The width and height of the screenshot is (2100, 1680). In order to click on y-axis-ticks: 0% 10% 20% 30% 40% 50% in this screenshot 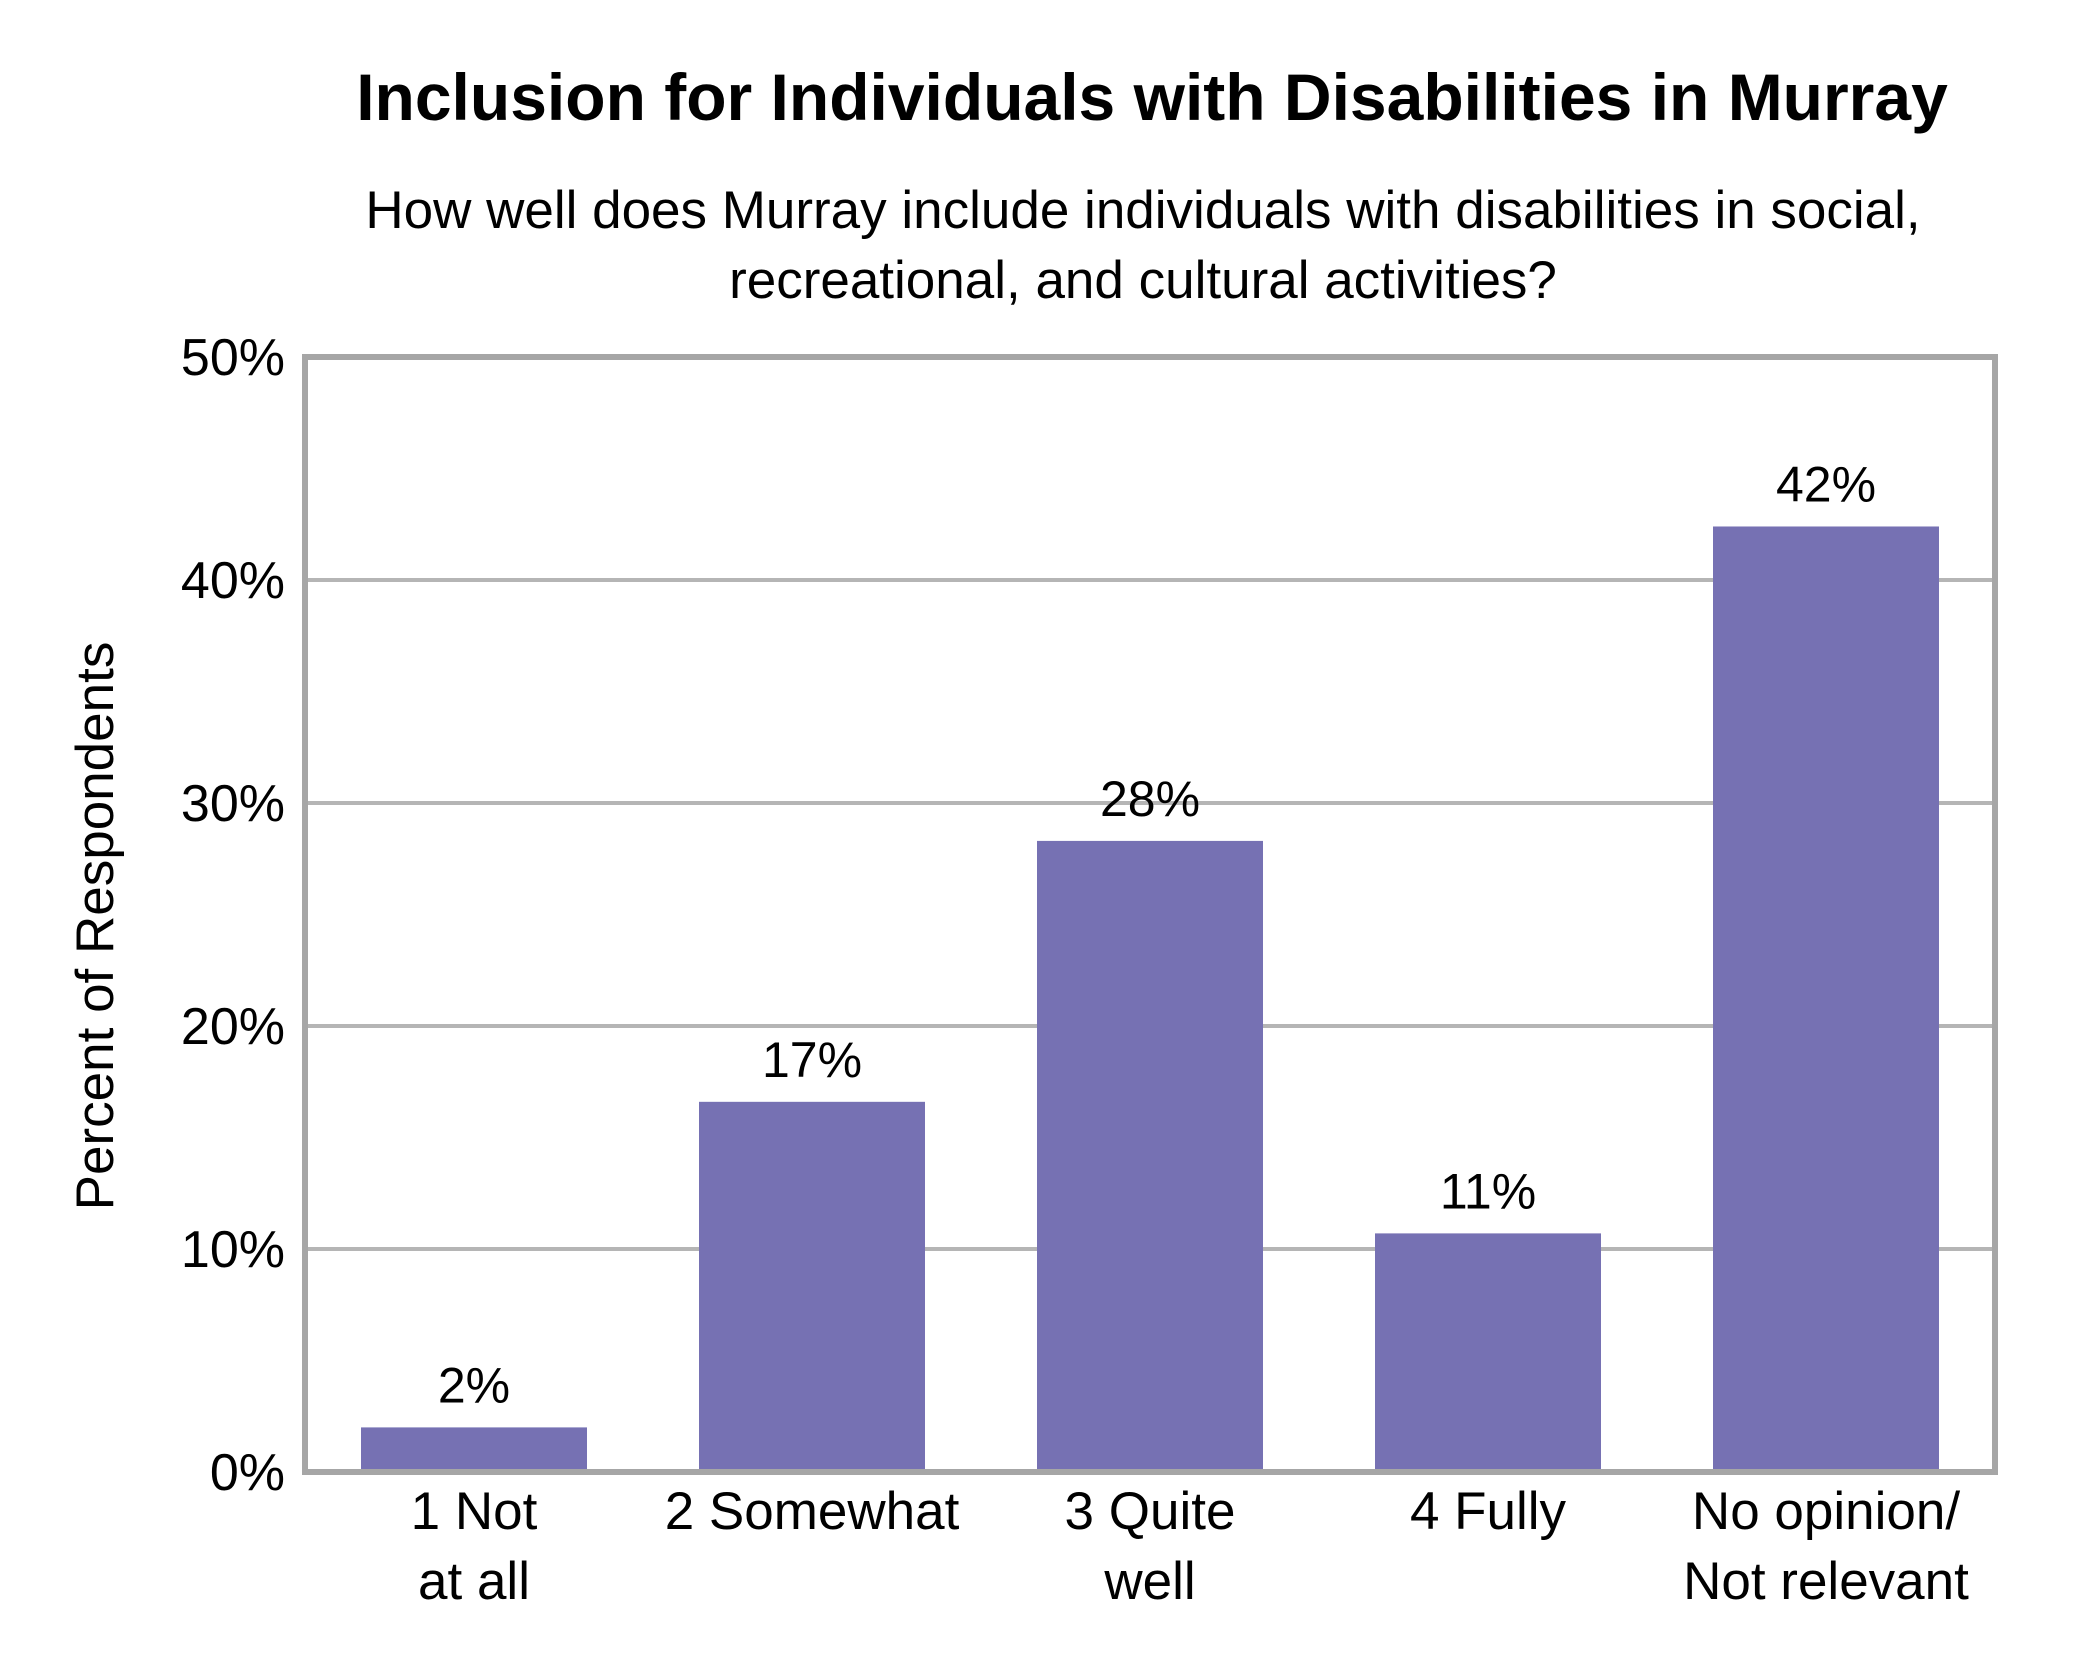, I will do `click(233, 915)`.